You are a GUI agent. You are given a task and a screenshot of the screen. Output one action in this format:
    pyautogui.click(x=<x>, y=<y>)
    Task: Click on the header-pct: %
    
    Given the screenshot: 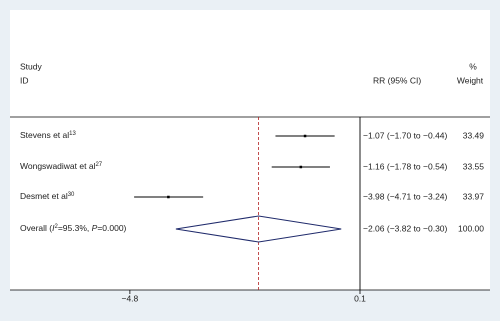 What is the action you would take?
    pyautogui.click(x=473, y=66)
    